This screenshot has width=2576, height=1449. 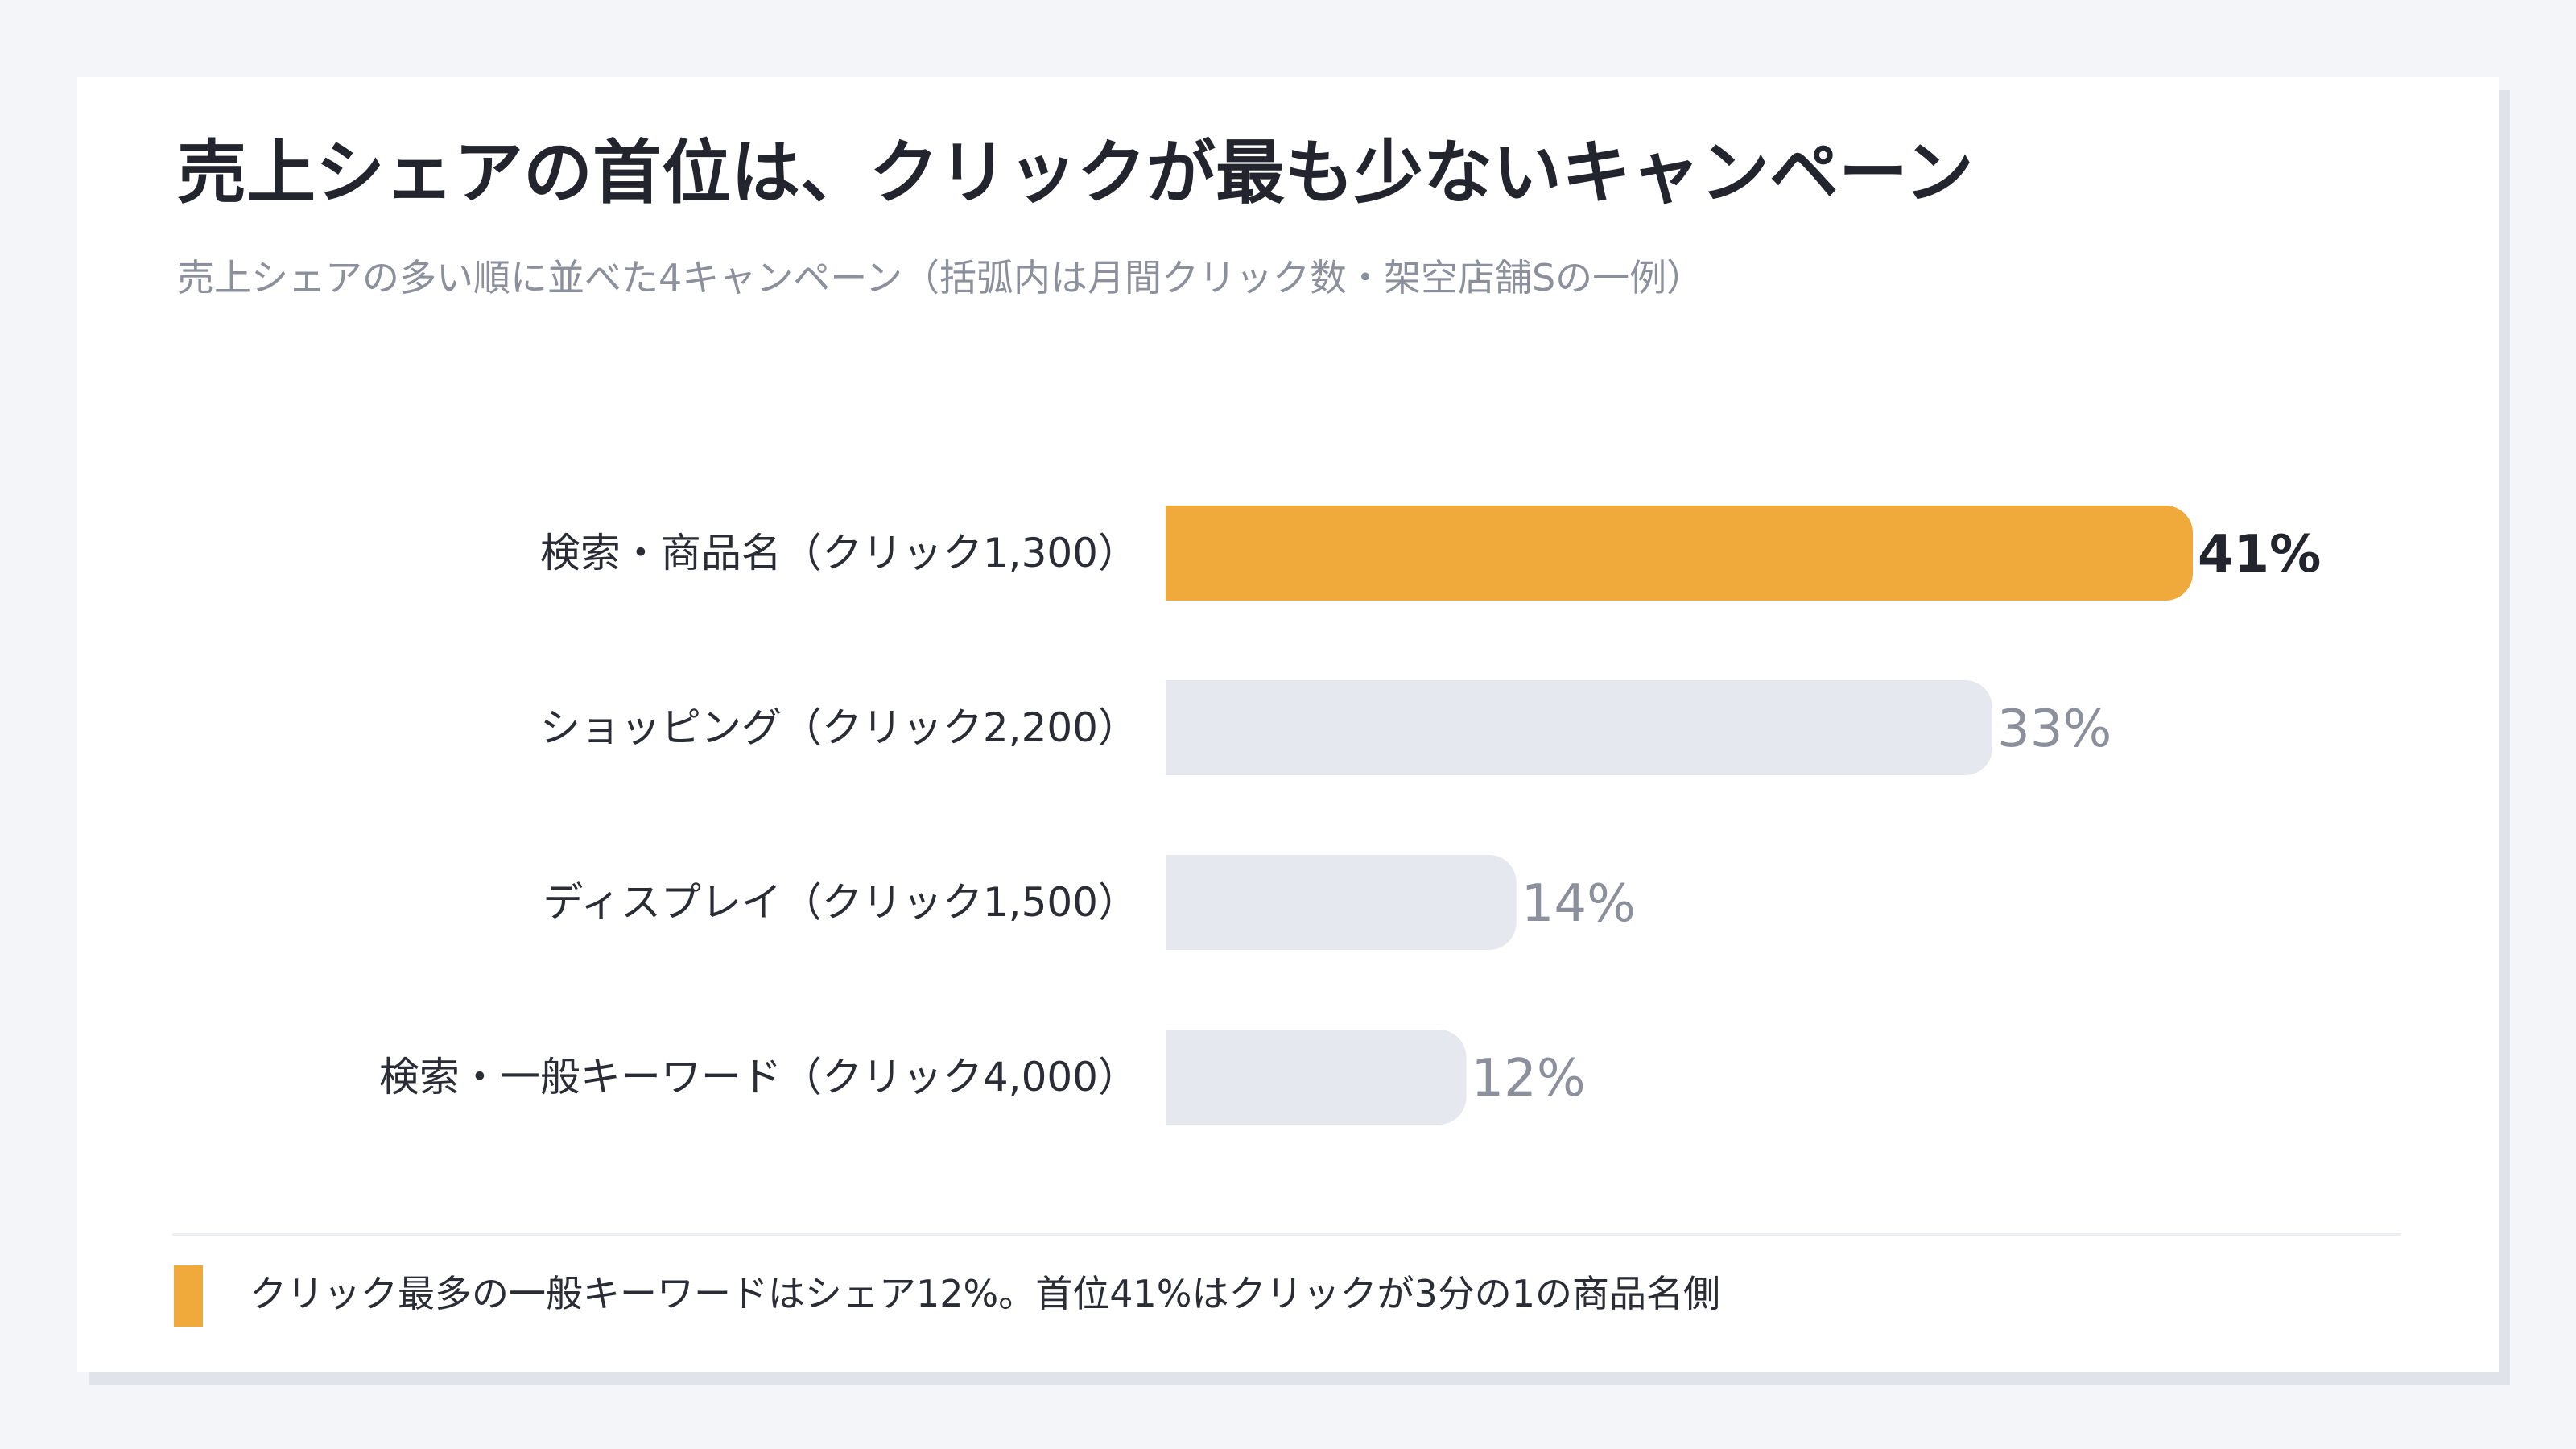 What do you see at coordinates (841, 902) in the screenshot?
I see `category-label-2: ディスプレイ（クリック1,500）` at bounding box center [841, 902].